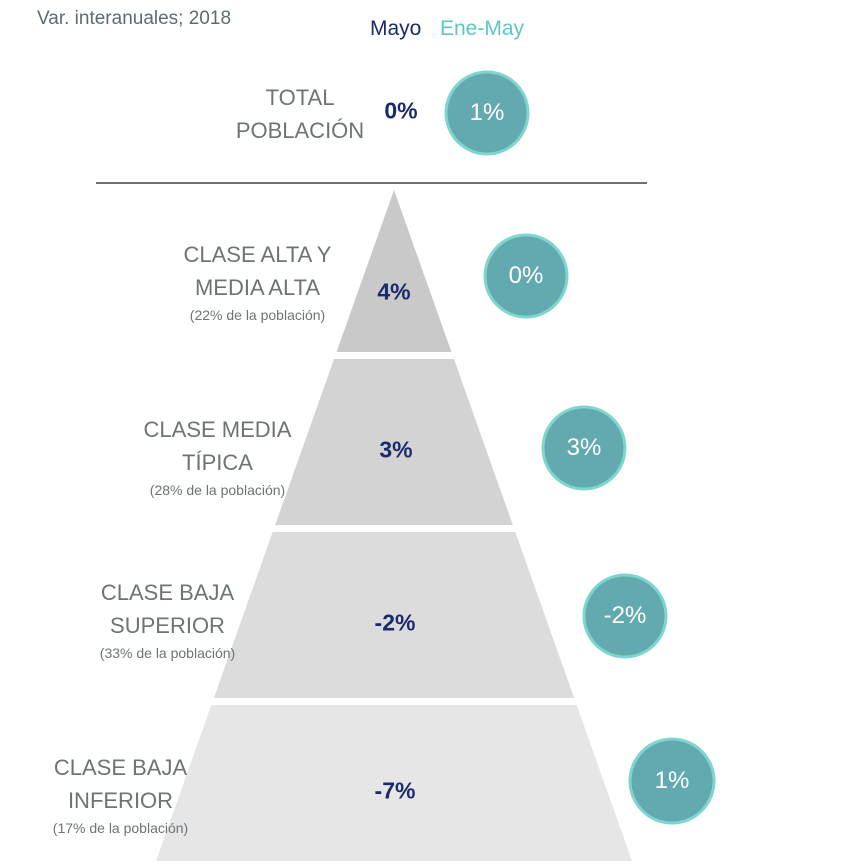  Describe the element at coordinates (401, 110) in the screenshot. I see `total-mayo-value: 0%` at that location.